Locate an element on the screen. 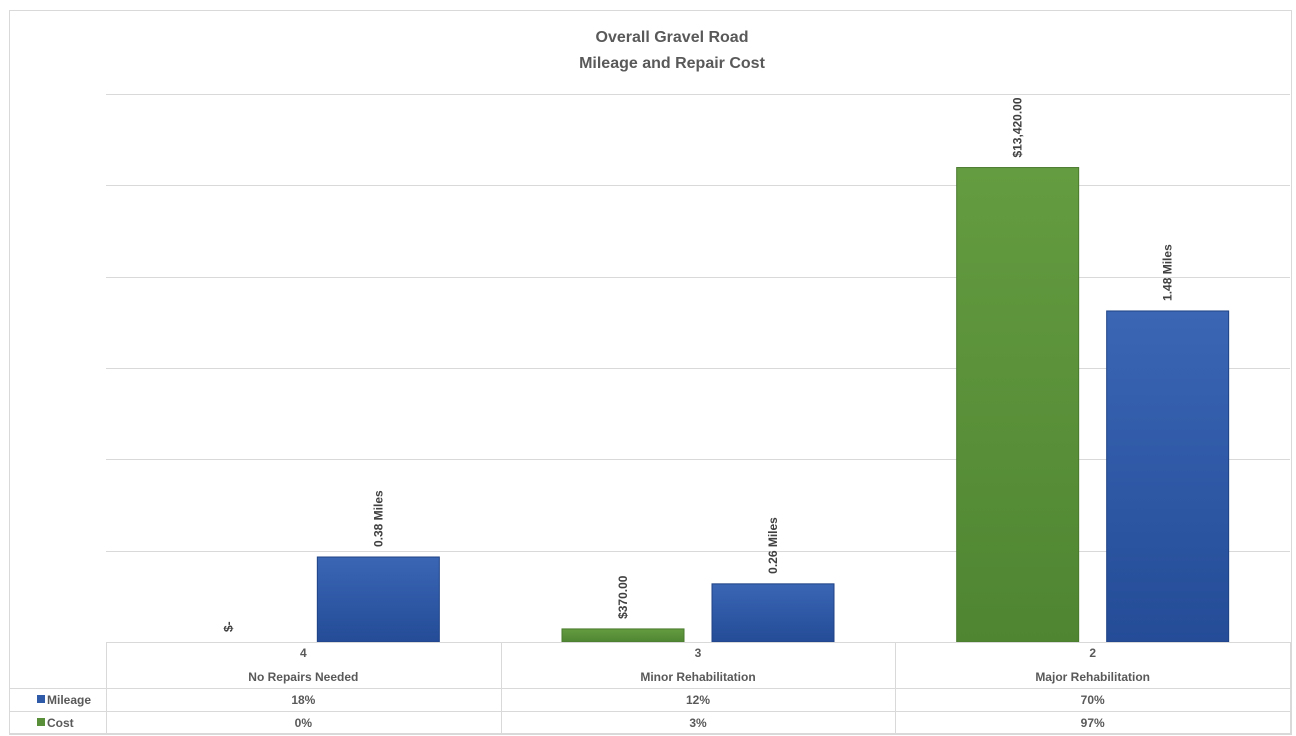  category-name-label: Major Rehabilitation is located at coordinates (1092, 677).